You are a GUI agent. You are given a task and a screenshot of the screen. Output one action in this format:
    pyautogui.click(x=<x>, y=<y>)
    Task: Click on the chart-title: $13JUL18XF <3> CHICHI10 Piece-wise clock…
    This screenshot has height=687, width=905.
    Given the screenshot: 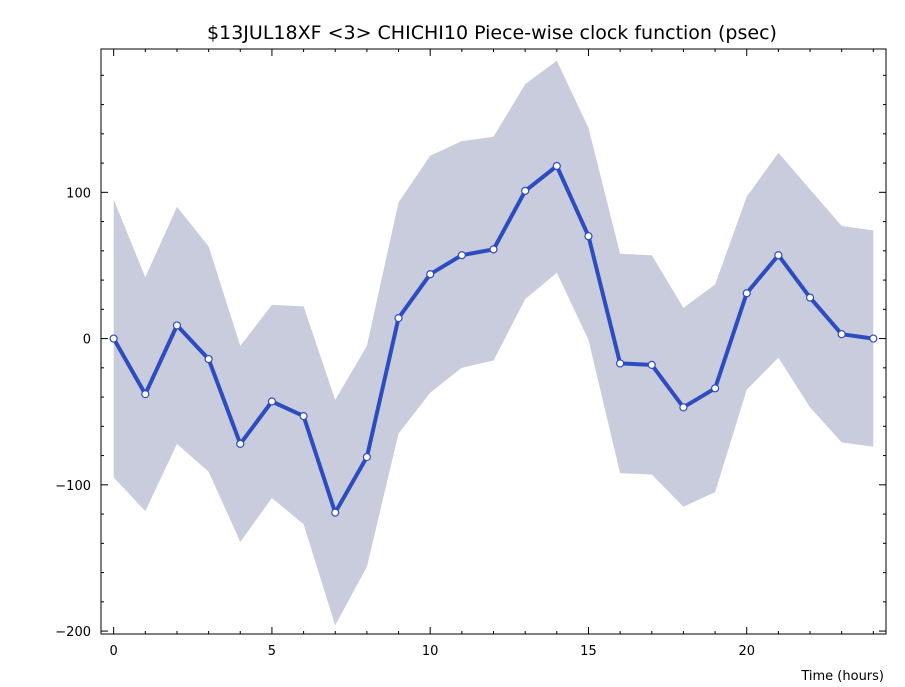 What is the action you would take?
    pyautogui.click(x=492, y=33)
    